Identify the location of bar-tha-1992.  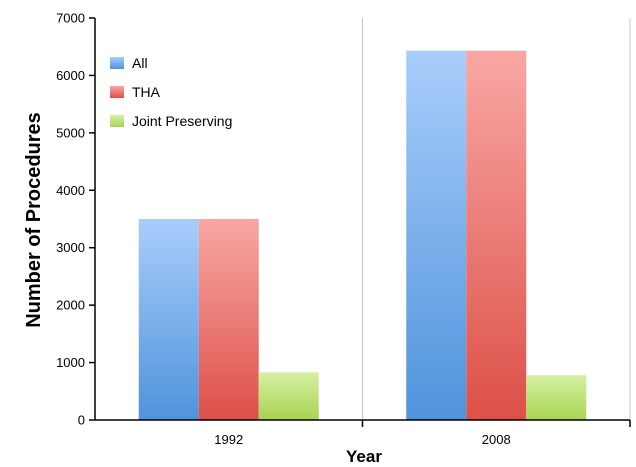
(228, 319).